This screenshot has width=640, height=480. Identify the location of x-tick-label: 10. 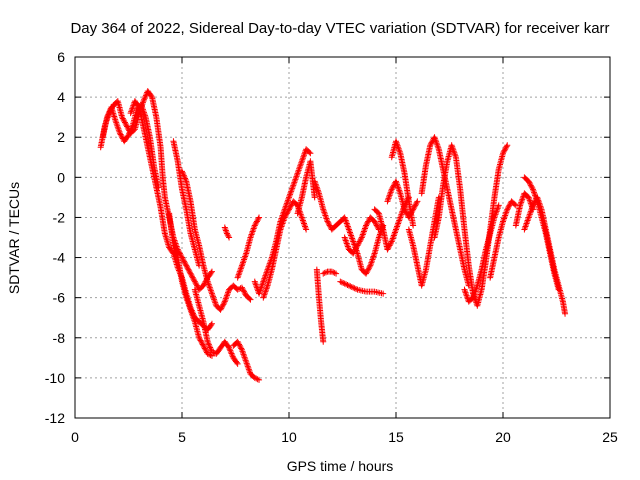
(289, 437).